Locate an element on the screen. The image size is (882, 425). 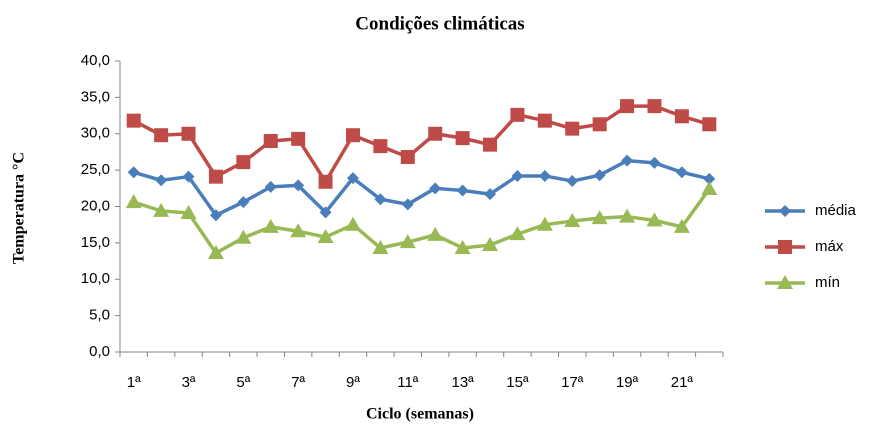
y-tick-label: 30,0 is located at coordinates (95, 133).